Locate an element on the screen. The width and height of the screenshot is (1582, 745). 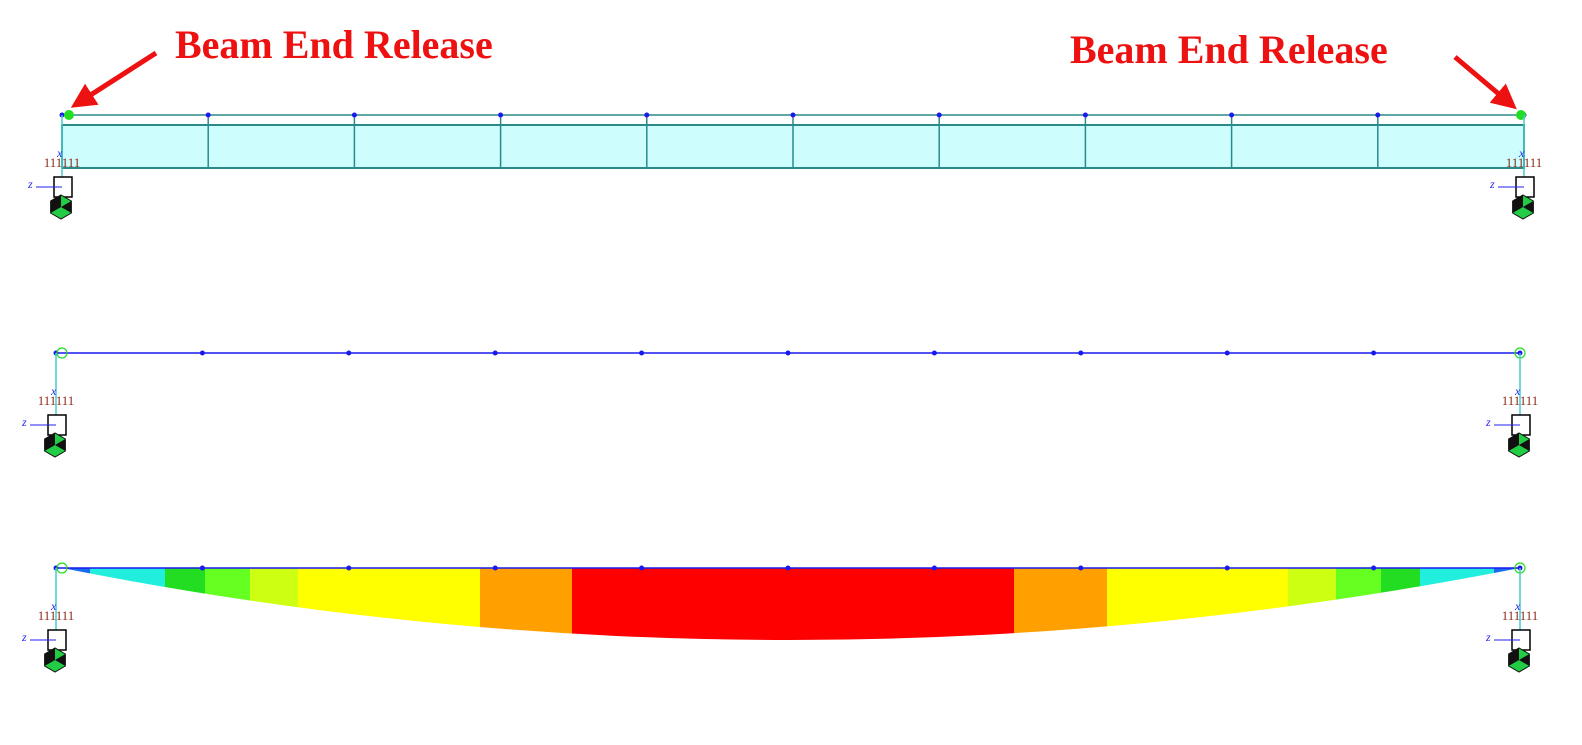
moment-diagram is located at coordinates (791, 604).